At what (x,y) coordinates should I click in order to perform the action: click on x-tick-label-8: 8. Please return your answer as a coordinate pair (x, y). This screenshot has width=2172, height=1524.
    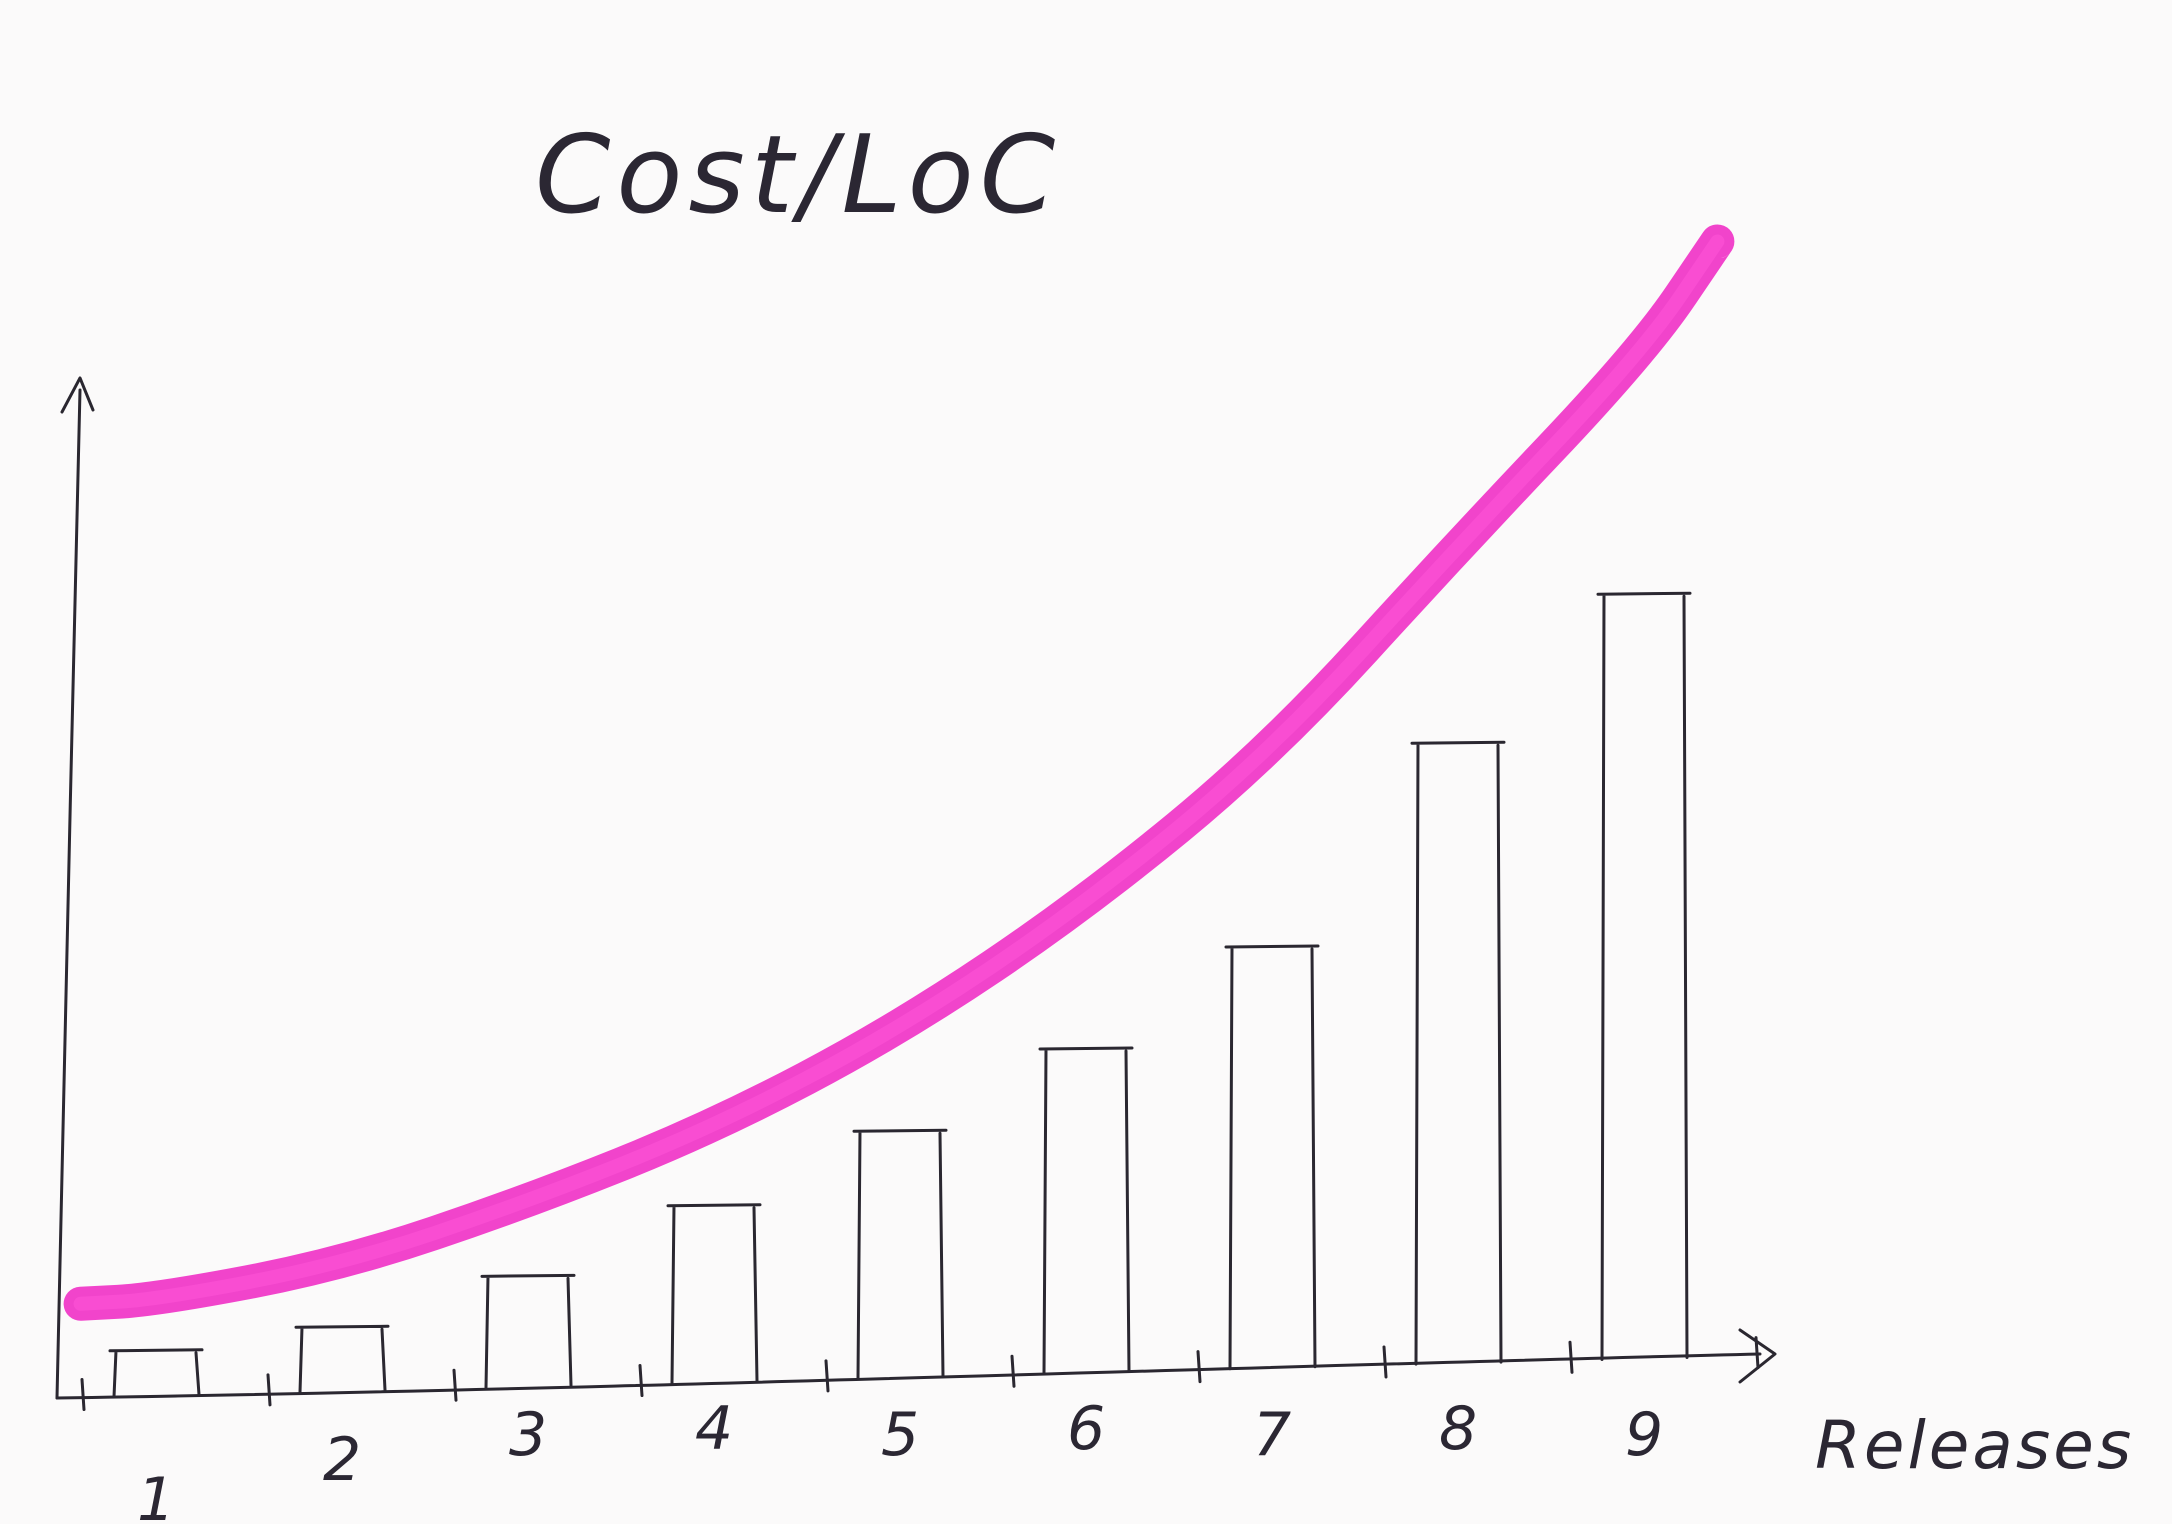
    Looking at the image, I should click on (1458, 1429).